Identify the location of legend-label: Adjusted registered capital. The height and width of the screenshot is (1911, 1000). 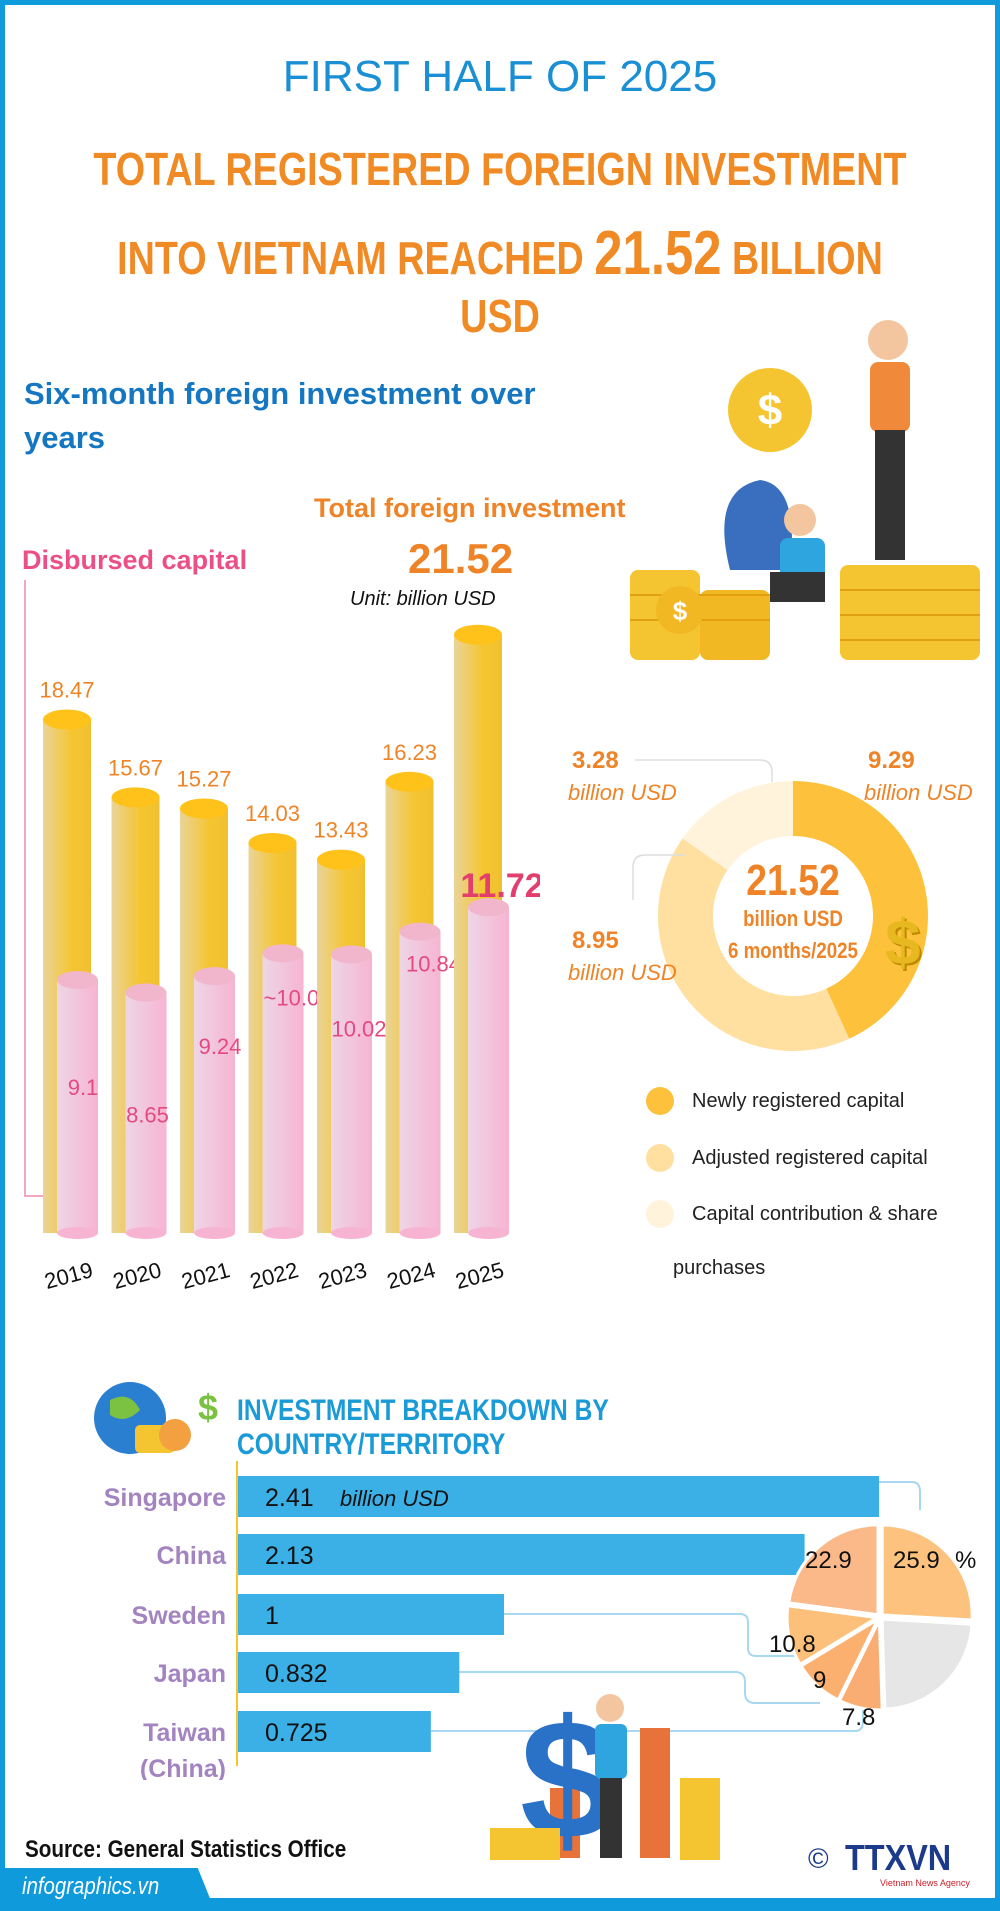
(810, 1157).